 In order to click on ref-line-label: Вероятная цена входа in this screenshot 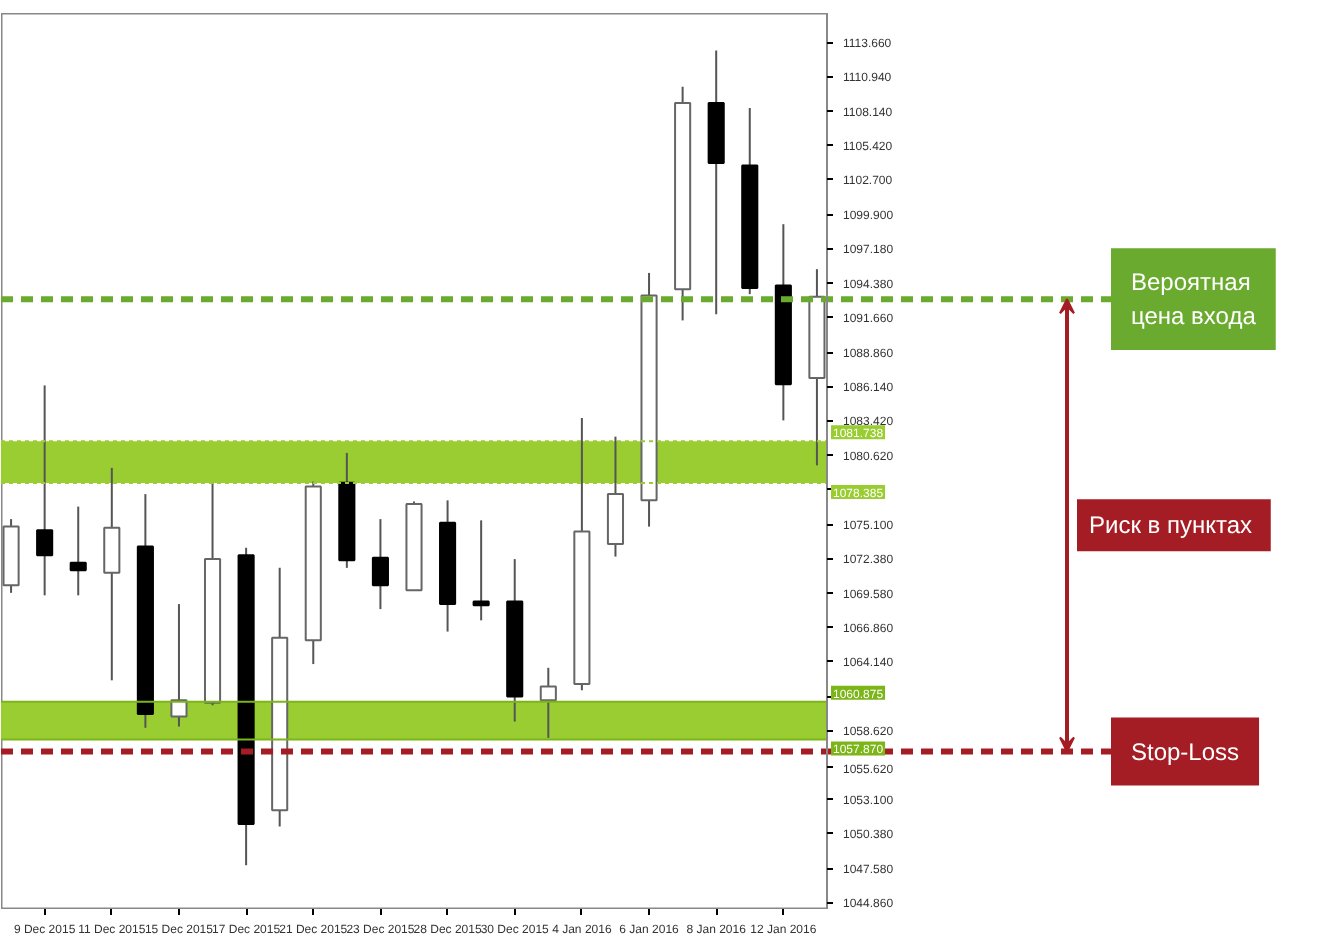, I will do `click(1194, 299)`.